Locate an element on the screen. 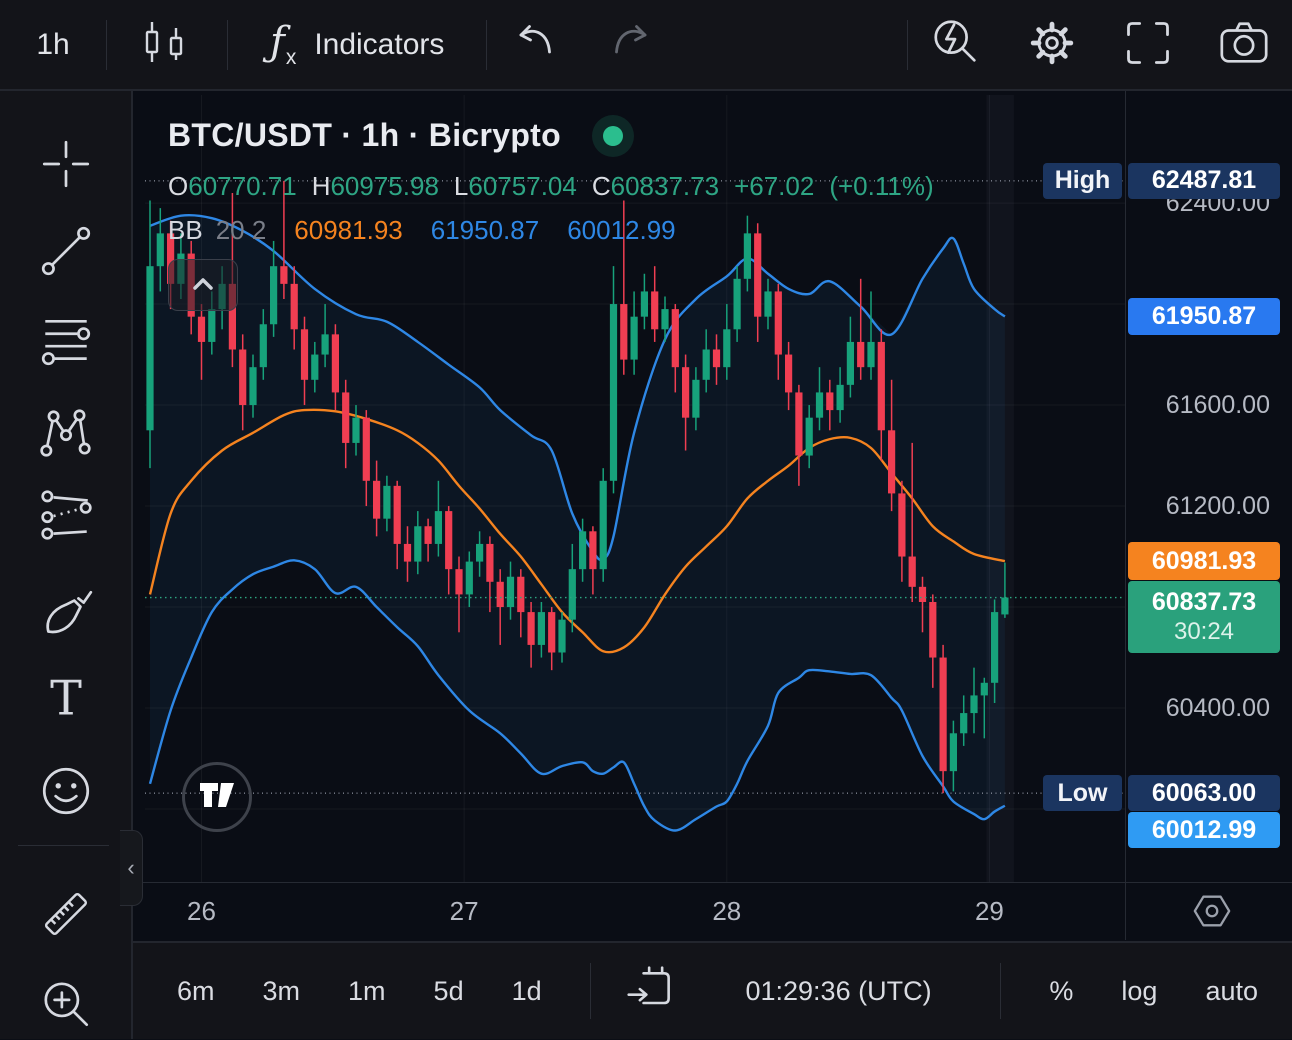 Image resolution: width=1292 pixels, height=1040 pixels. settings-button is located at coordinates (1052, 45).